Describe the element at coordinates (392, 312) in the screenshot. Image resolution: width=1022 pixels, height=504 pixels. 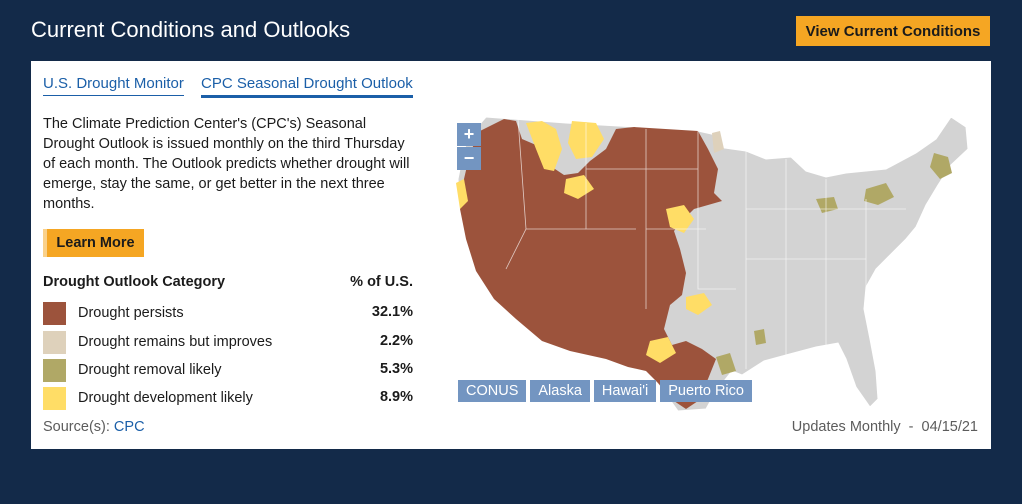
I see `legend-item-value: 32.1%` at that location.